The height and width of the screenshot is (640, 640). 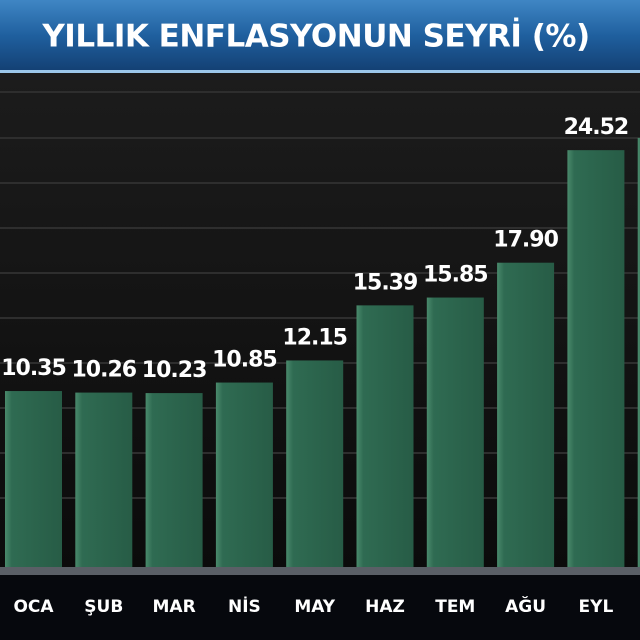 I want to click on data-label: 15.39, so click(x=385, y=282).